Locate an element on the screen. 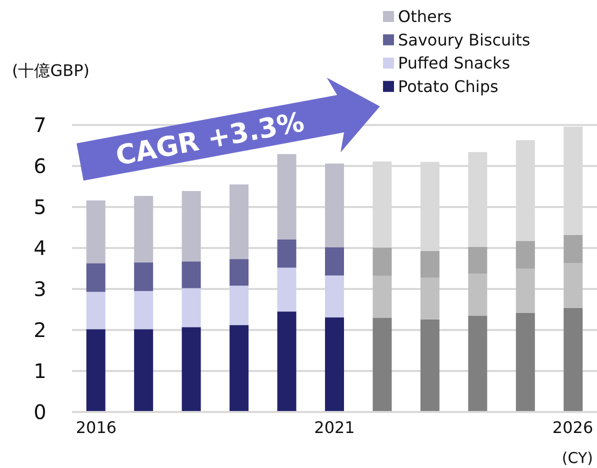  annotation: CAGR +3.3% is located at coordinates (210, 139).